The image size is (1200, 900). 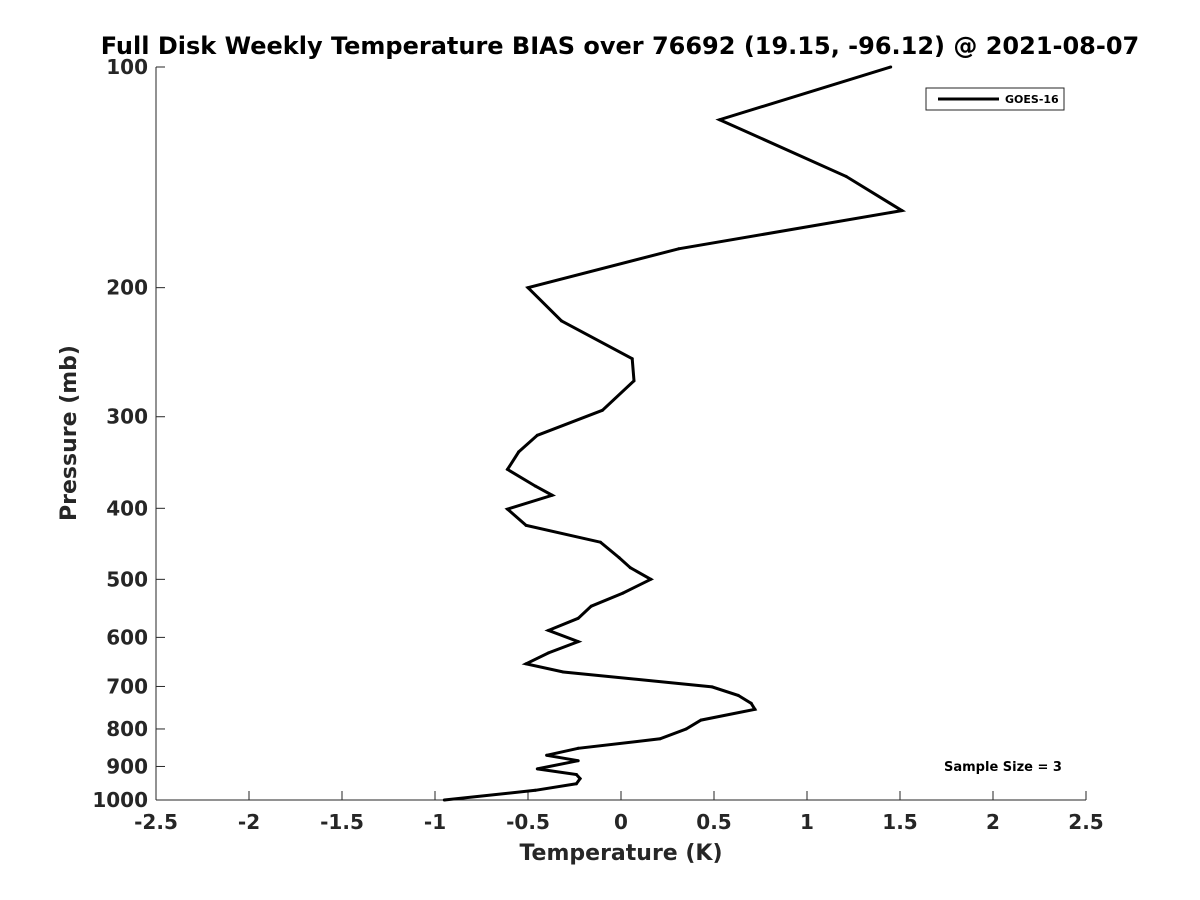 I want to click on y-tick-label: 1000, so click(x=120, y=800).